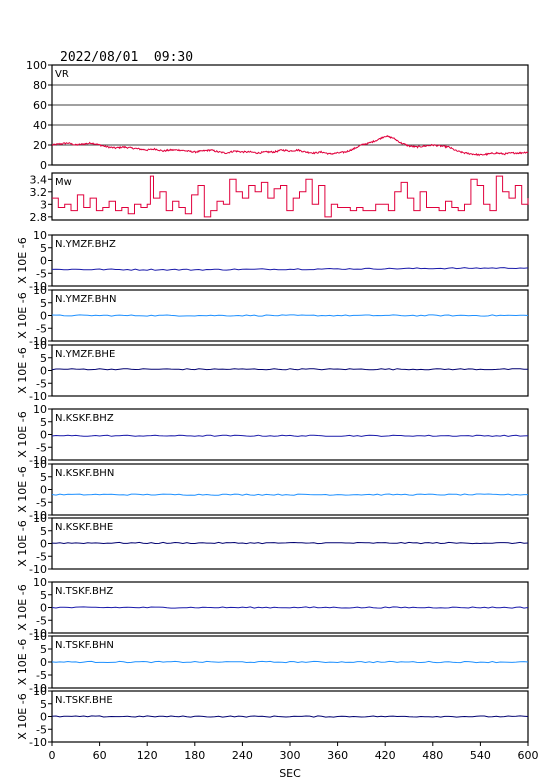 Image resolution: width=554 pixels, height=781 pixels. Describe the element at coordinates (84, 645) in the screenshot. I see `panel-label: N.TSKF.BHN` at that location.